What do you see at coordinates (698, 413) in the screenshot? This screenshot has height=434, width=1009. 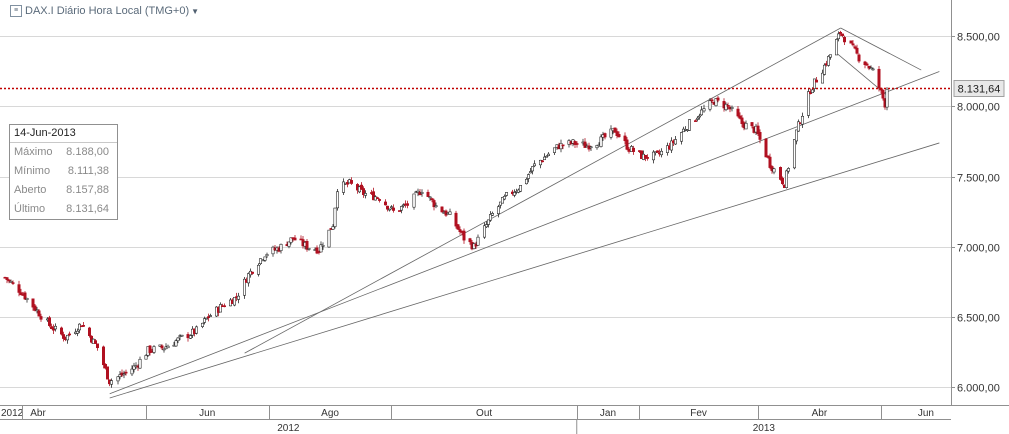 I see `x-month-label: Fev` at bounding box center [698, 413].